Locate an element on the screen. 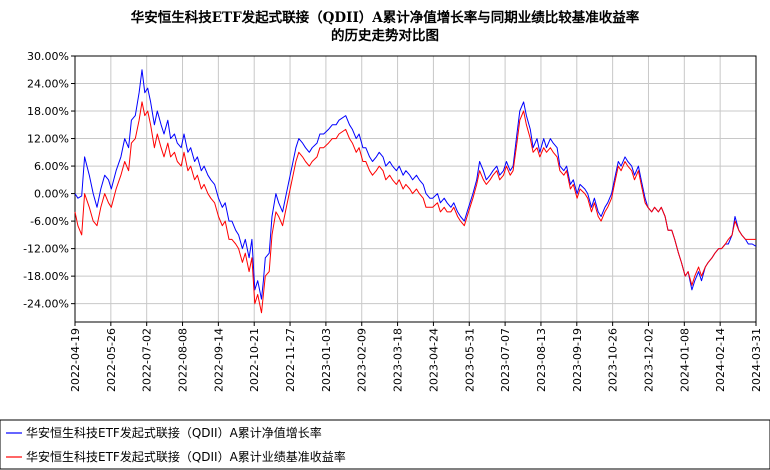 The width and height of the screenshot is (770, 470). y-tick-label: 24.00% is located at coordinates (48, 84).